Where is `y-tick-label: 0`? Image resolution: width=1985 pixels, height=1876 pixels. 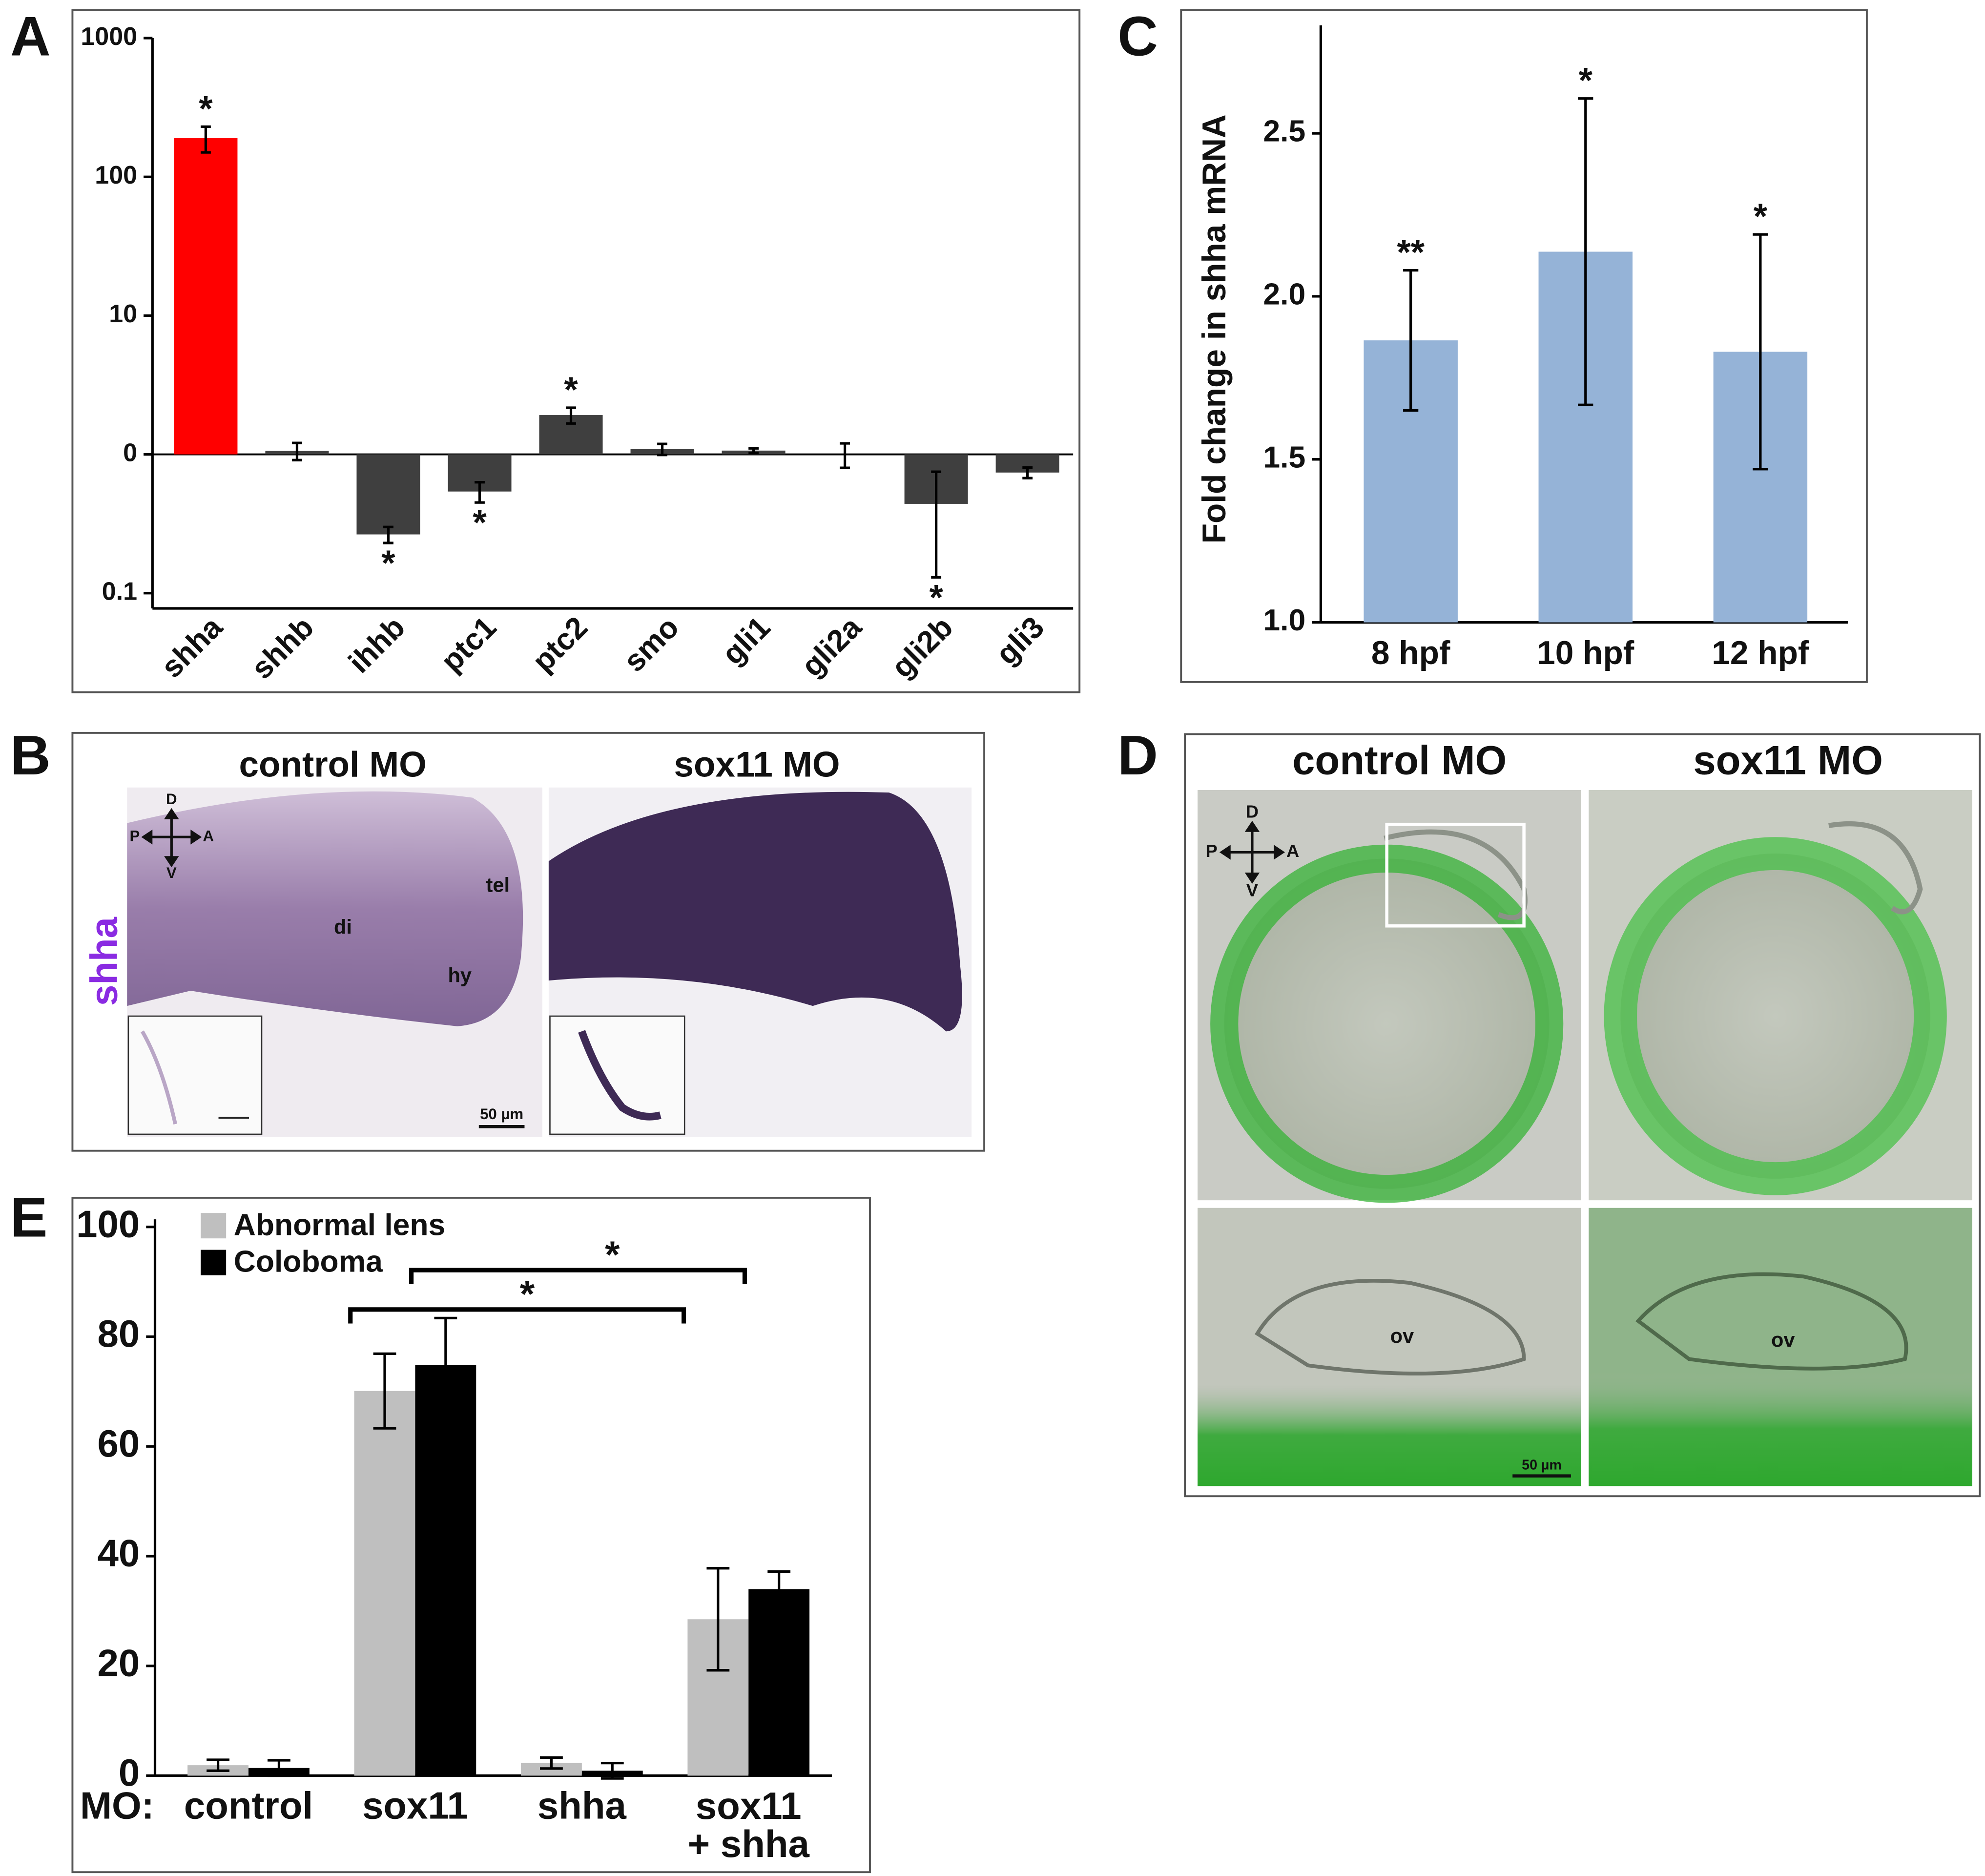
y-tick-label: 0 is located at coordinates (130, 453).